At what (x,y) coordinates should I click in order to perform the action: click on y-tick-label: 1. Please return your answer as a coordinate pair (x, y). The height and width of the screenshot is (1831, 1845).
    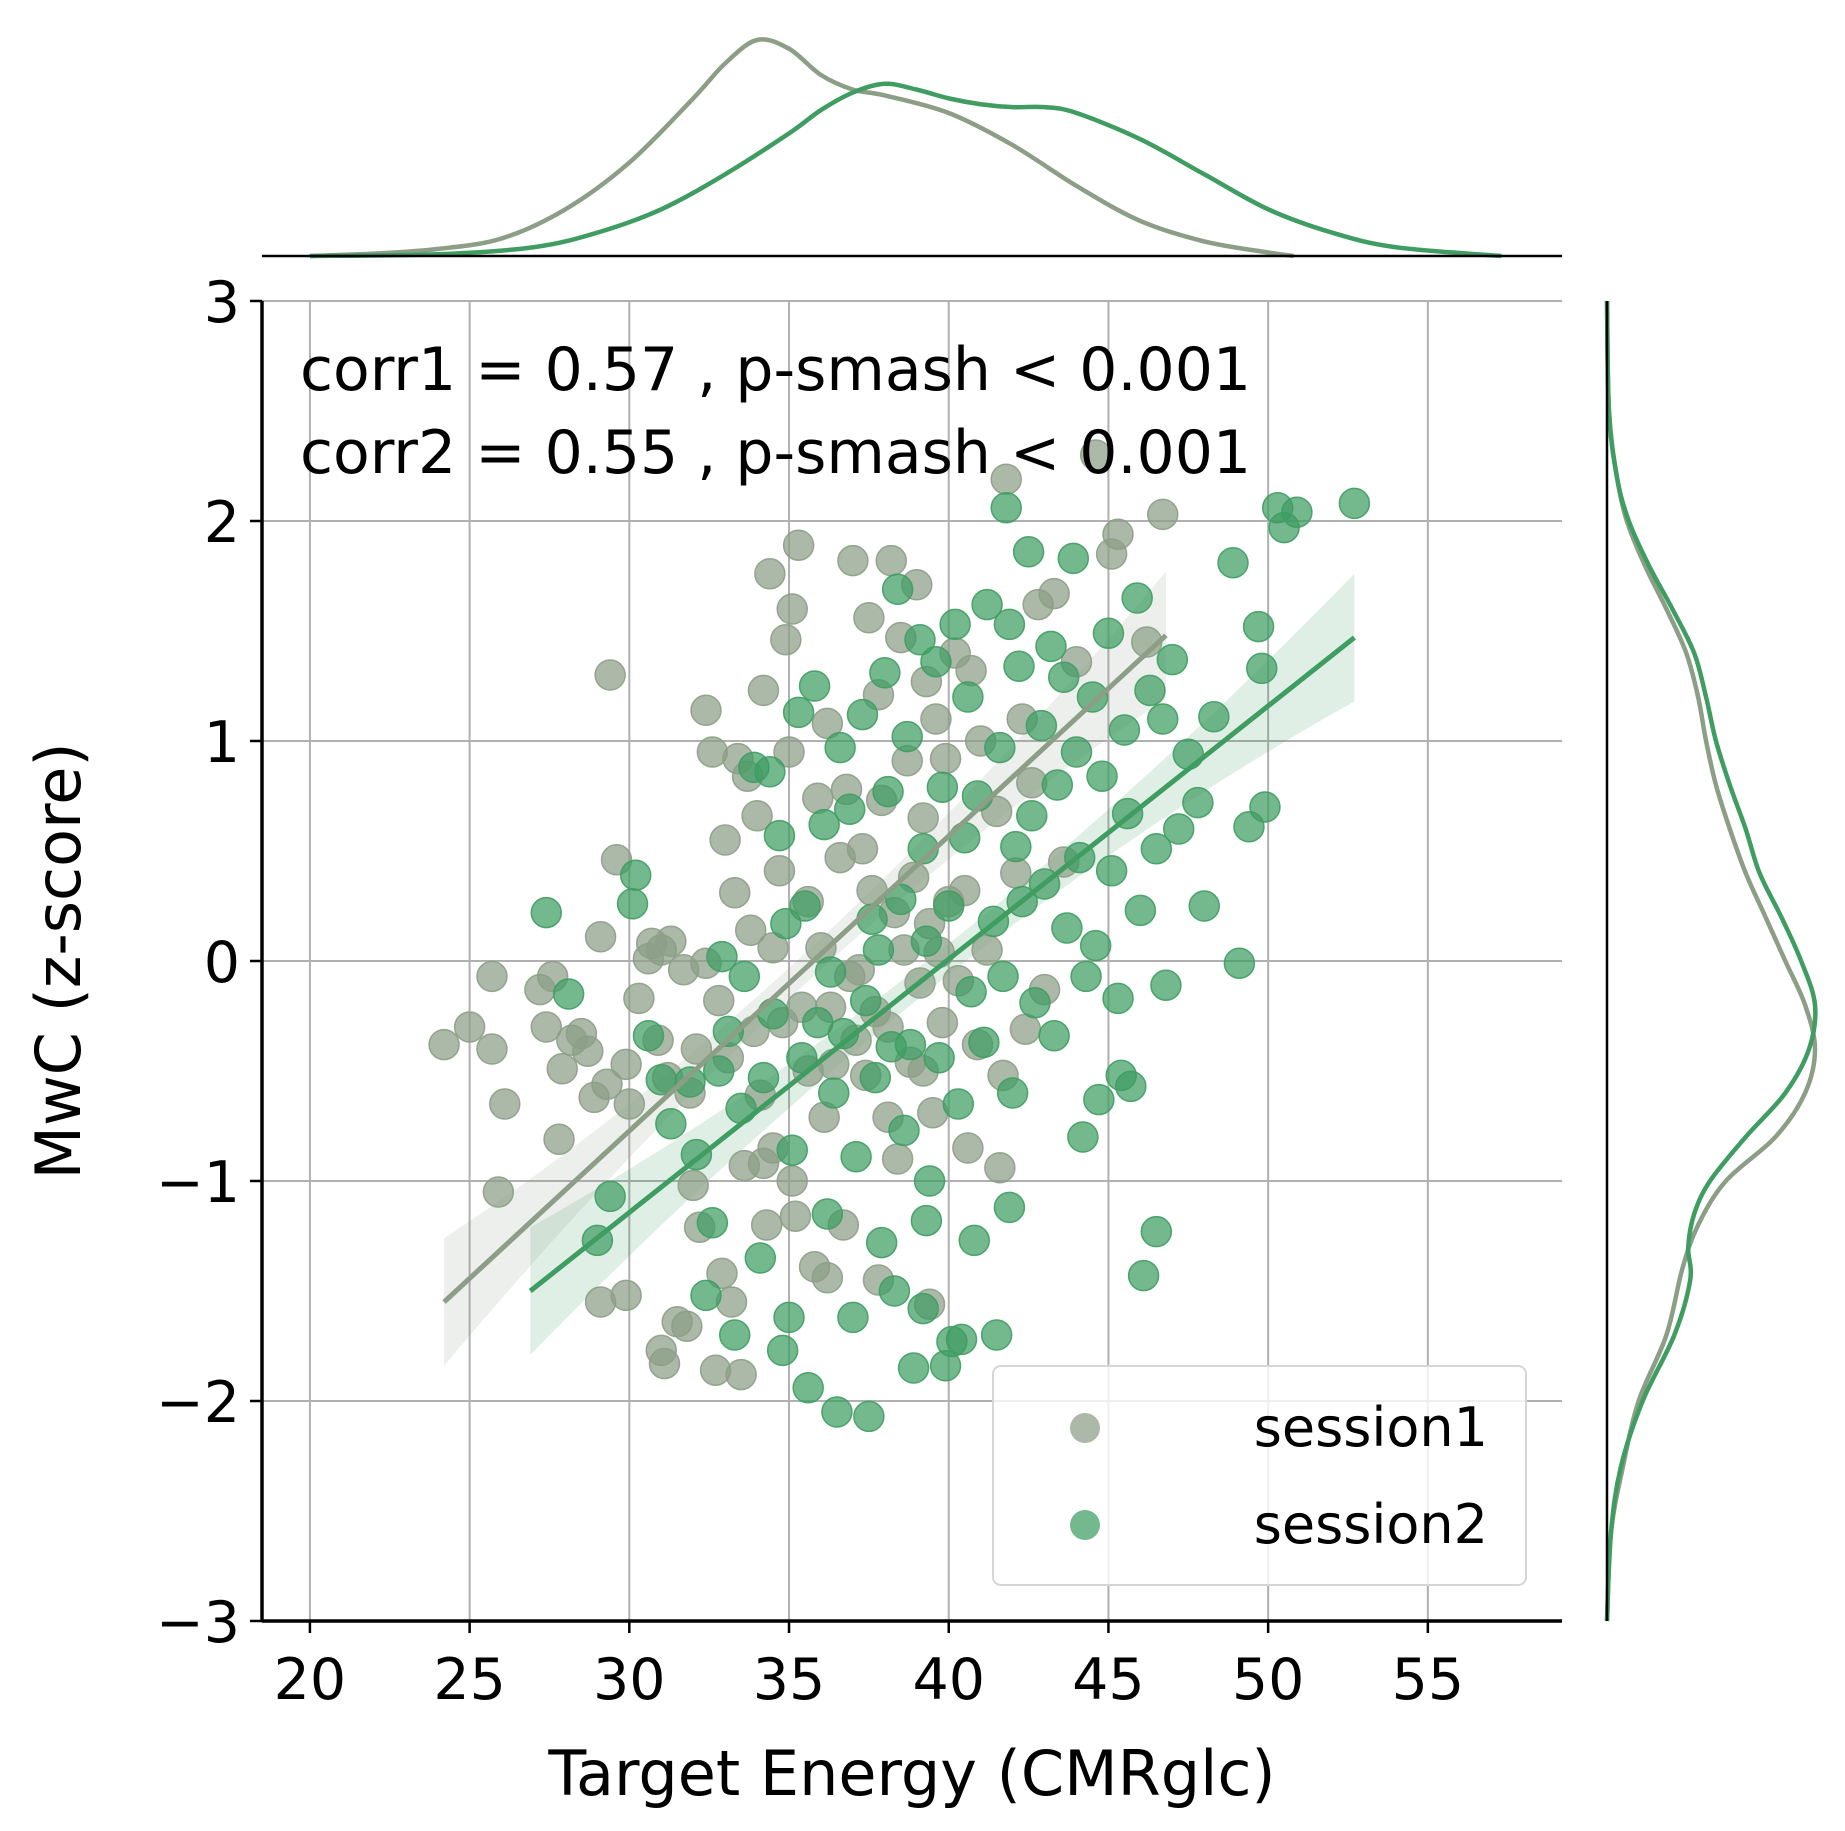
    Looking at the image, I should click on (222, 743).